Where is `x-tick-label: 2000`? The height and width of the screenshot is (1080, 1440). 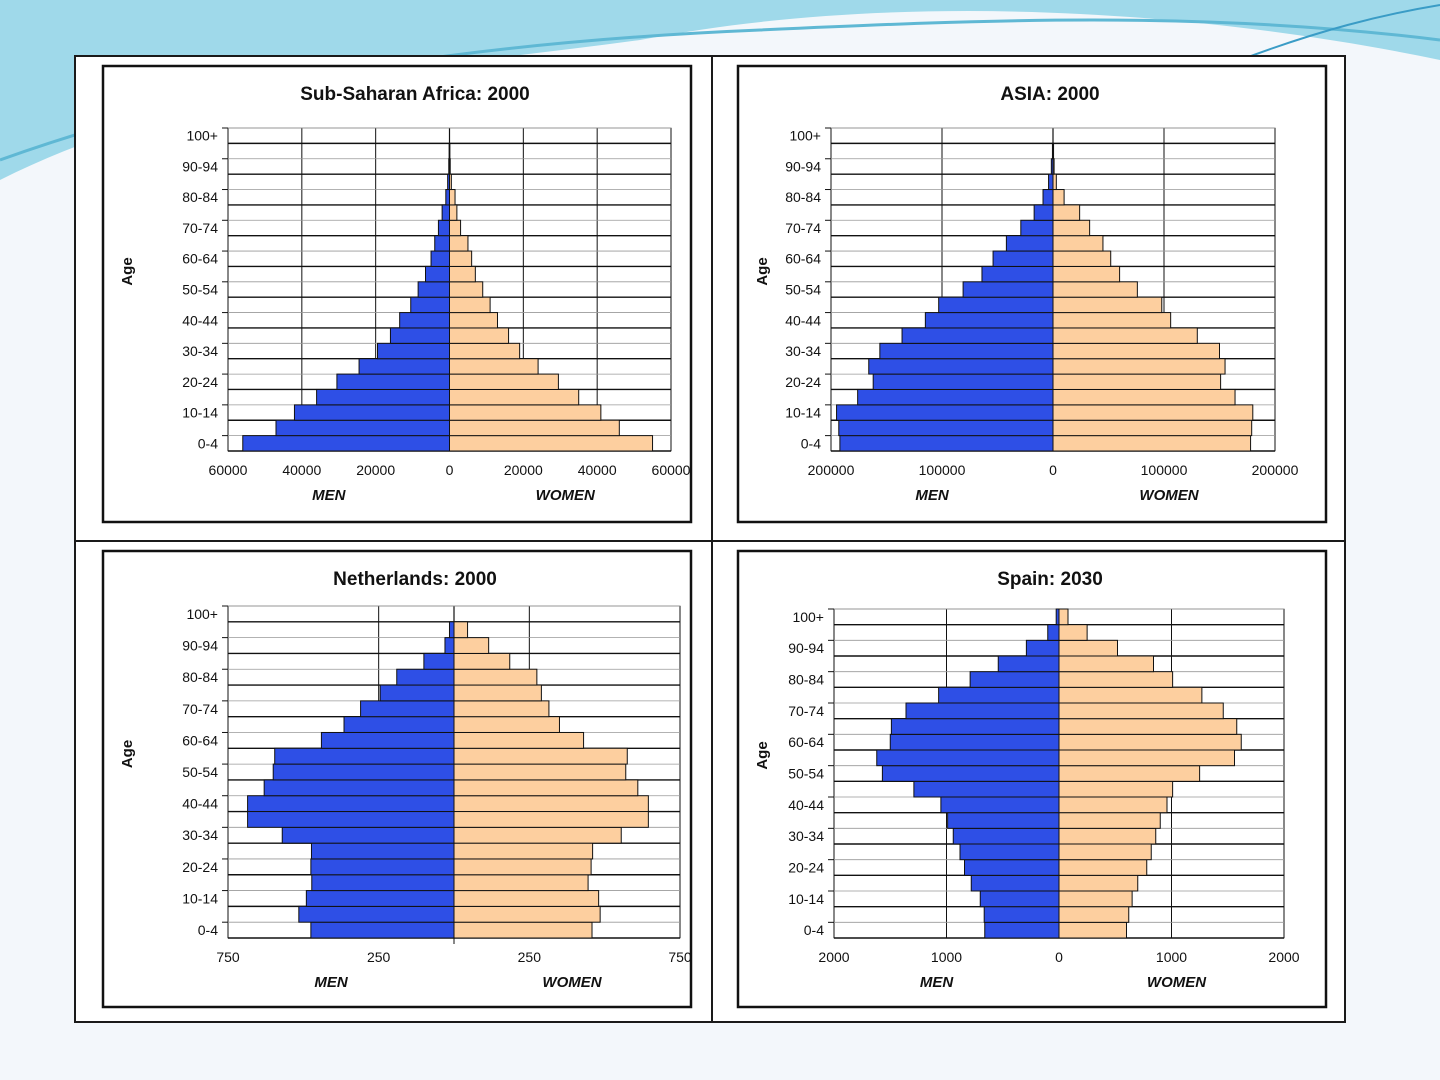
x-tick-label: 2000 is located at coordinates (833, 957).